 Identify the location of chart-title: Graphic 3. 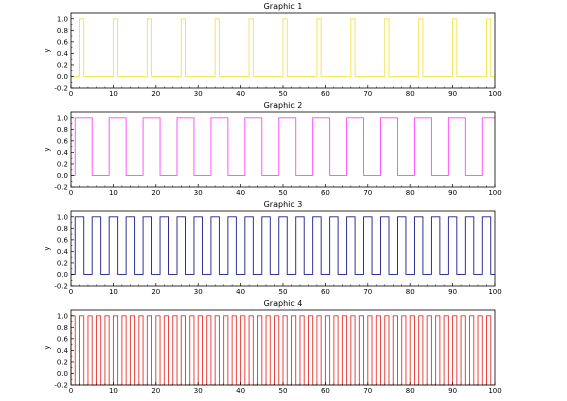
(283, 204).